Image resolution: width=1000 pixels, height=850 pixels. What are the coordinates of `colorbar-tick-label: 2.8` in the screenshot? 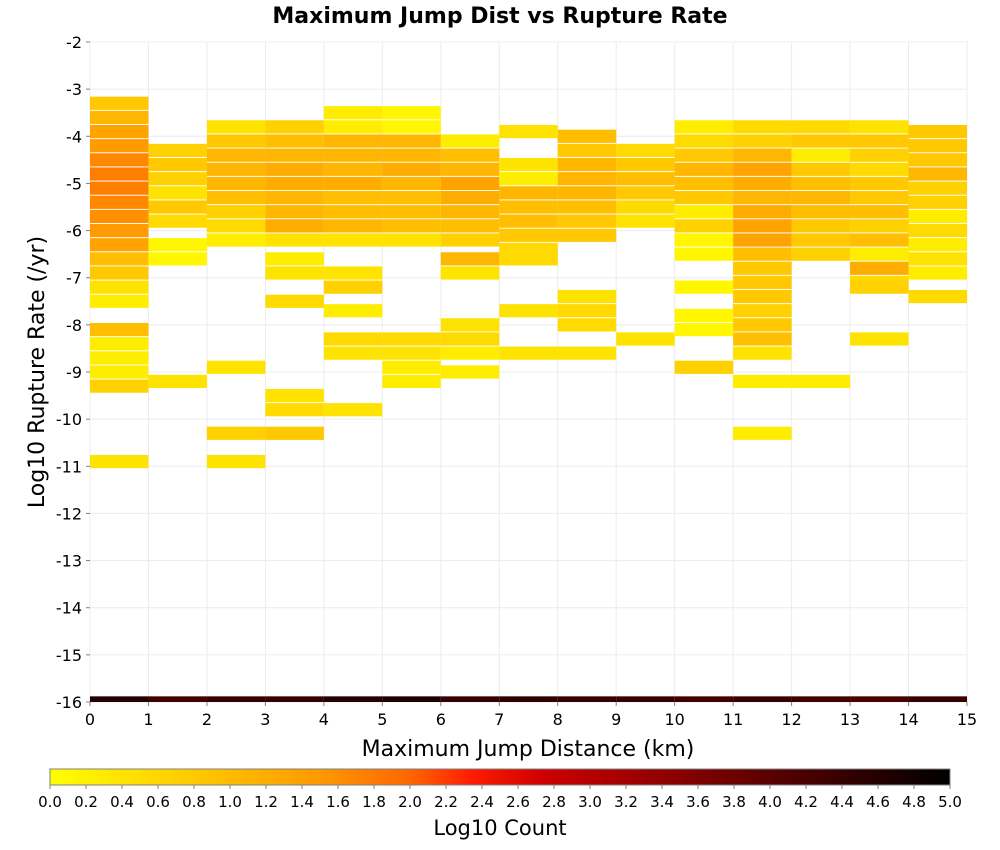 It's located at (554, 802).